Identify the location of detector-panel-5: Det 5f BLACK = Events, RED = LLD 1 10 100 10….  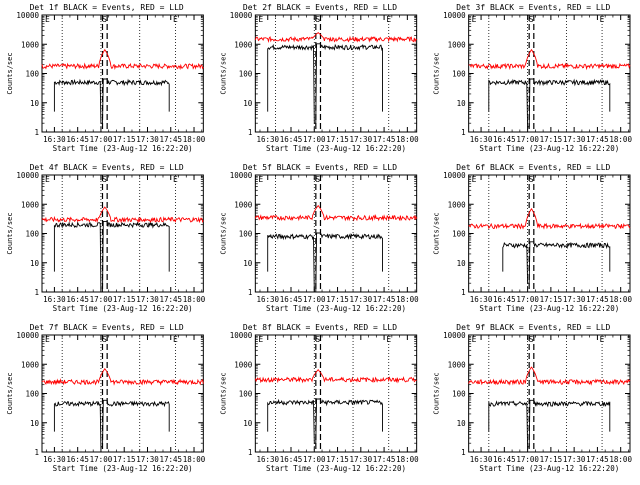
(319, 238).